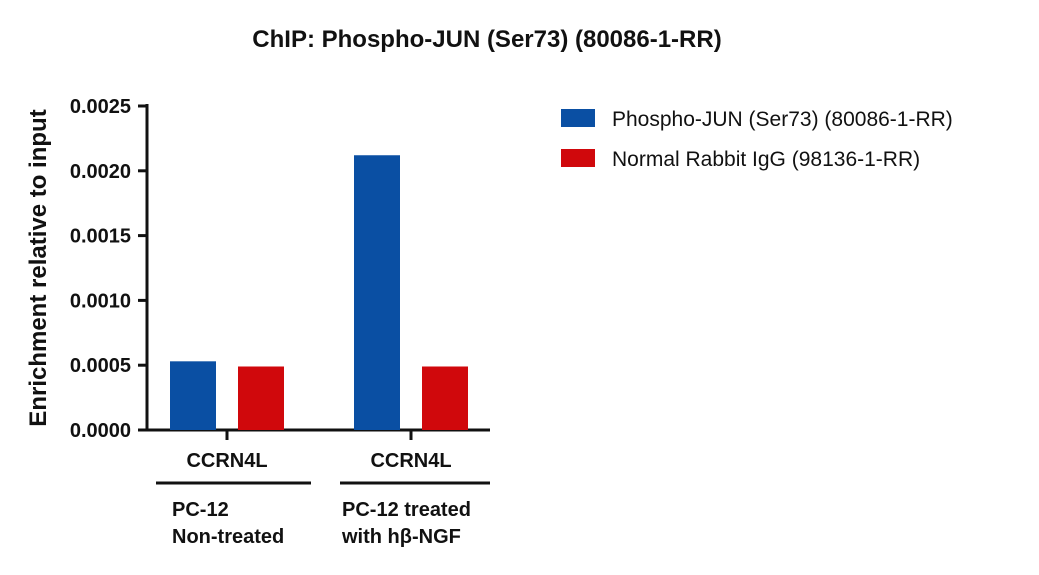  What do you see at coordinates (401, 537) in the screenshot?
I see `group-label-line: with hβ-NGF` at bounding box center [401, 537].